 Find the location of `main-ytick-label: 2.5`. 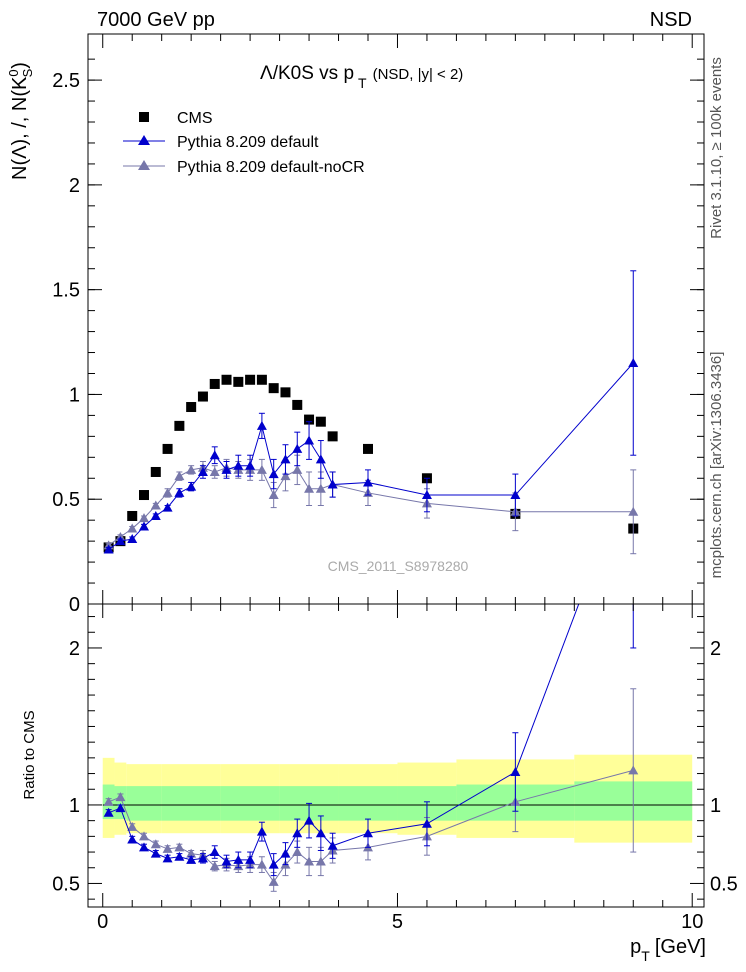

main-ytick-label: 2.5 is located at coordinates (66, 81).